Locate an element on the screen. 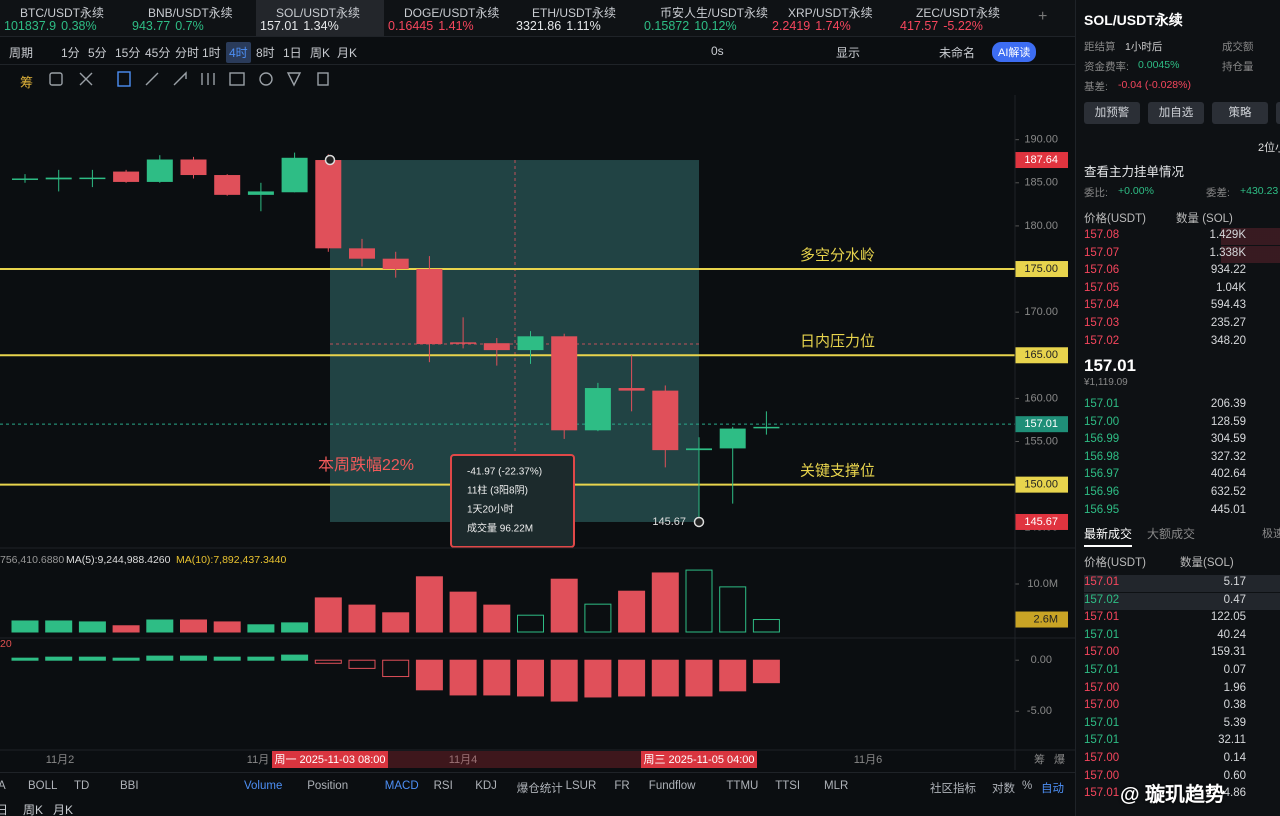 The width and height of the screenshot is (1280, 816). indicator: TTSI is located at coordinates (788, 786).